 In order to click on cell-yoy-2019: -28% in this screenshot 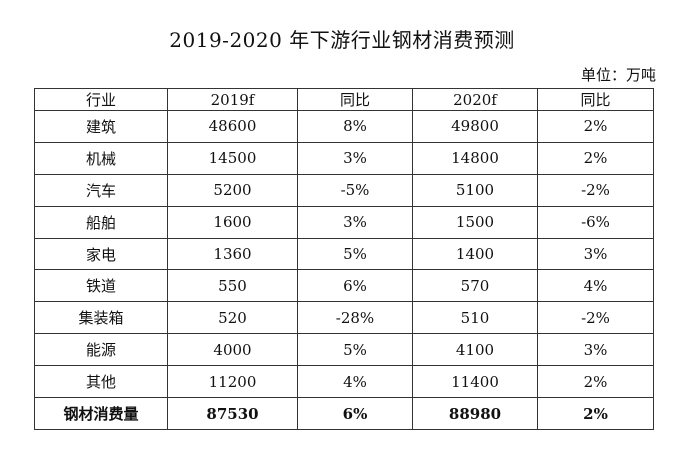, I will do `click(355, 318)`.